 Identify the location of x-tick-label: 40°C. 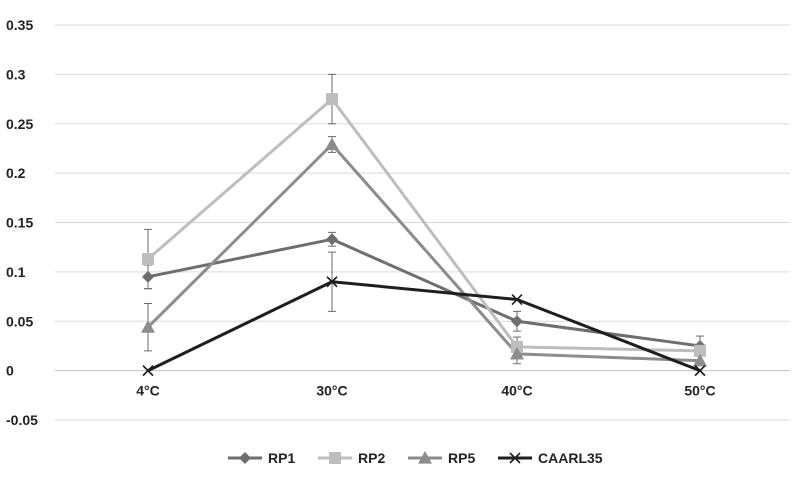
(516, 391).